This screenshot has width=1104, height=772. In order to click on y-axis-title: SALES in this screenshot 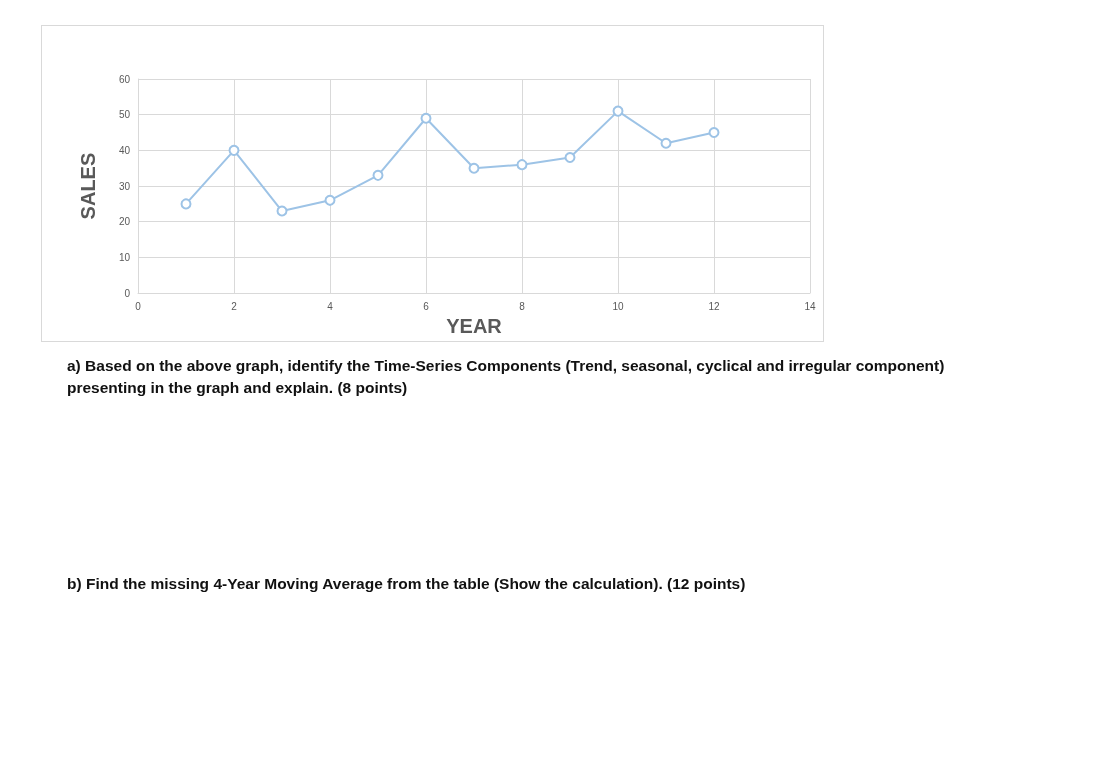, I will do `click(88, 186)`.